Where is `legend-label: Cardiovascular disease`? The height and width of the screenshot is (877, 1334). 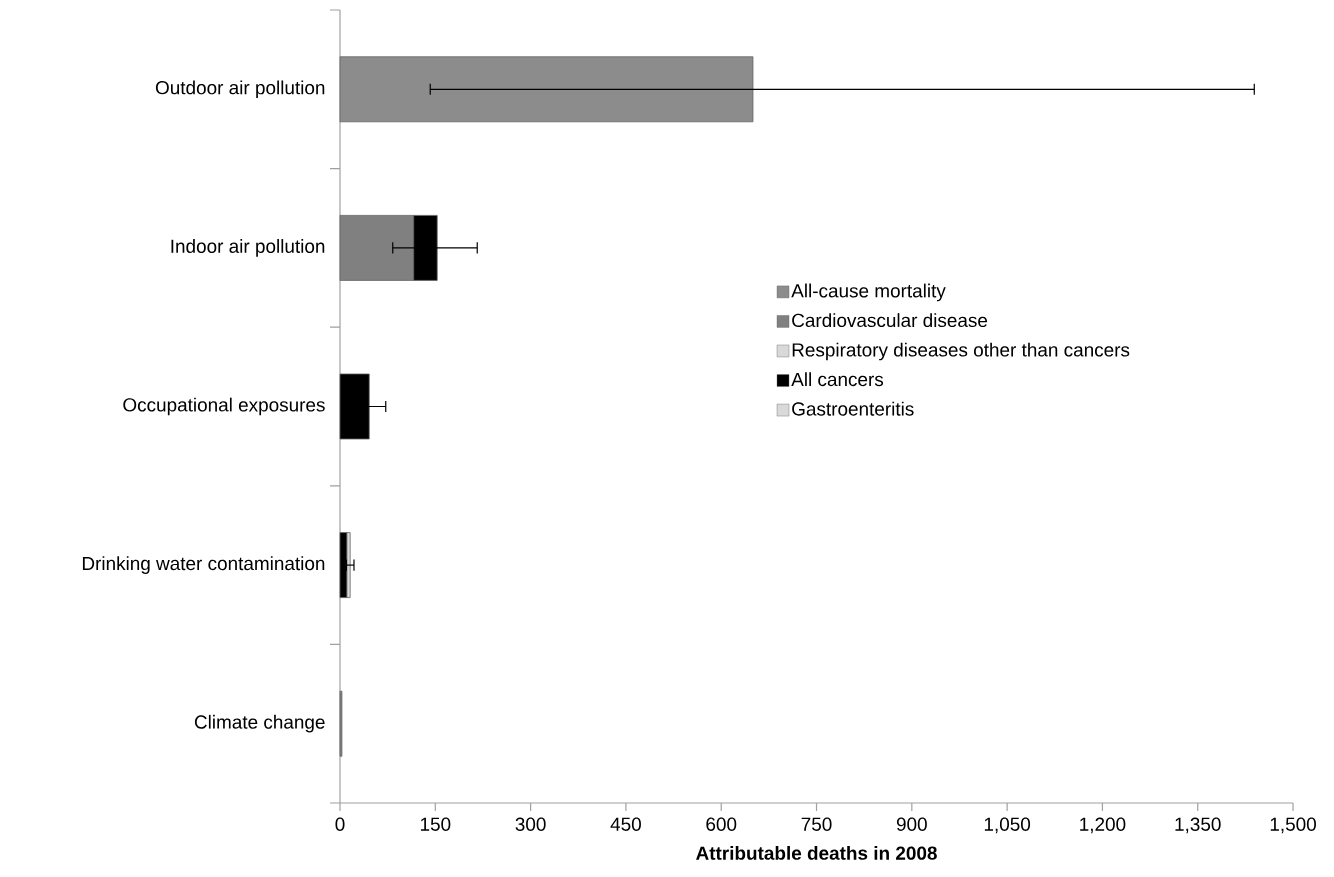 legend-label: Cardiovascular disease is located at coordinates (890, 320).